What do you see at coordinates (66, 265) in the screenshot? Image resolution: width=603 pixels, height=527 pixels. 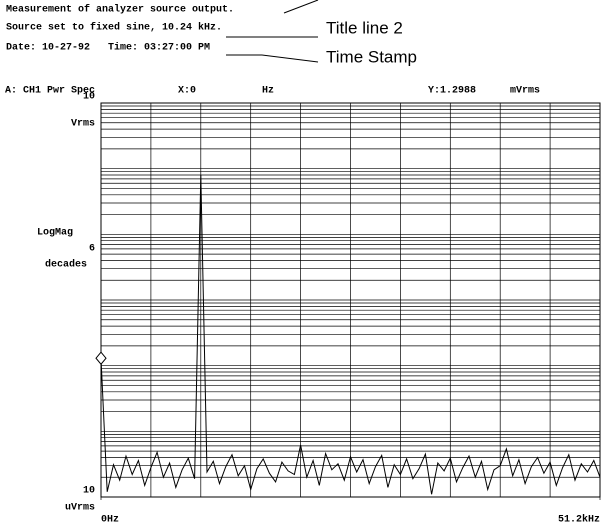 I see `y-decades-label: decades` at bounding box center [66, 265].